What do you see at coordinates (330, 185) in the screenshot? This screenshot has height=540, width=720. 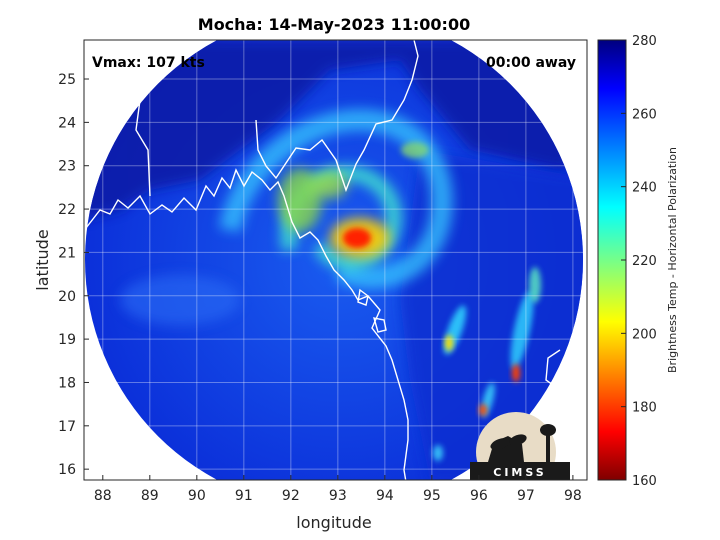 I see `band-north` at bounding box center [330, 185].